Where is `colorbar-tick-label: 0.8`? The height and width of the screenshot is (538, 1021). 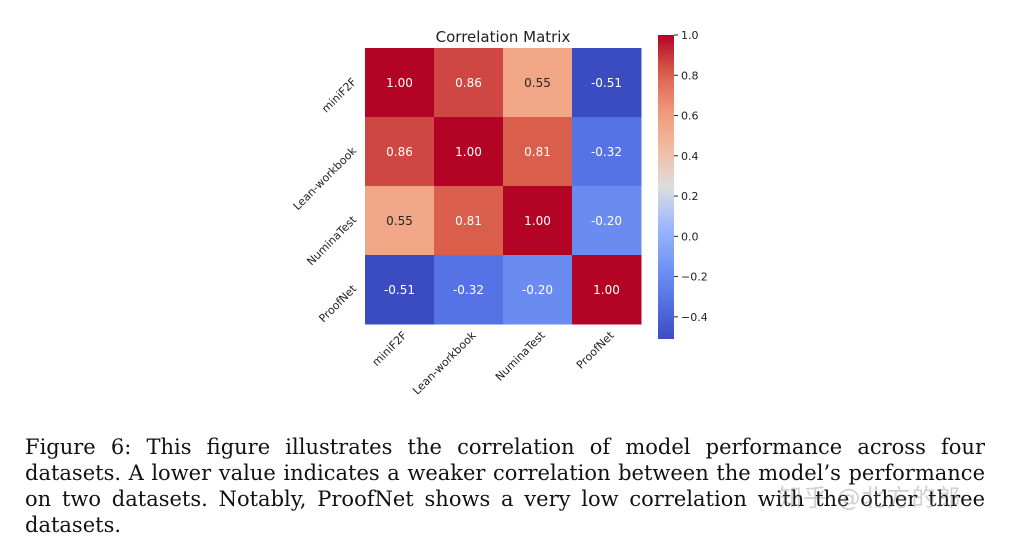 colorbar-tick-label: 0.8 is located at coordinates (690, 75).